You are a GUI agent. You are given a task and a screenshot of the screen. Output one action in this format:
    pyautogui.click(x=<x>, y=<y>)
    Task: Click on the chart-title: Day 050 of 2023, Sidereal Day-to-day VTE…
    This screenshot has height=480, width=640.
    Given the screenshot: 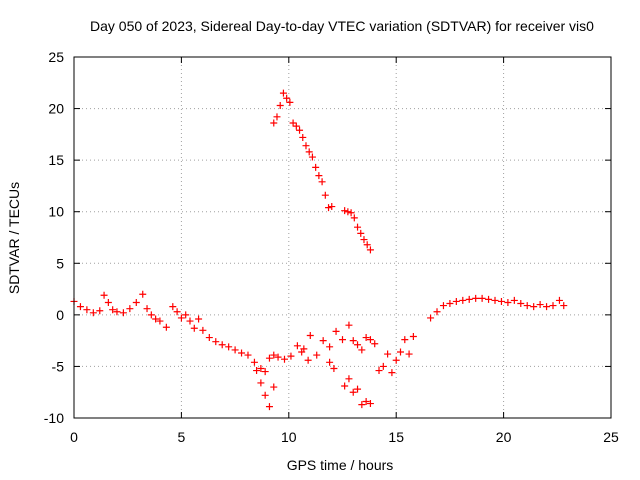 What is the action you would take?
    pyautogui.click(x=342, y=26)
    